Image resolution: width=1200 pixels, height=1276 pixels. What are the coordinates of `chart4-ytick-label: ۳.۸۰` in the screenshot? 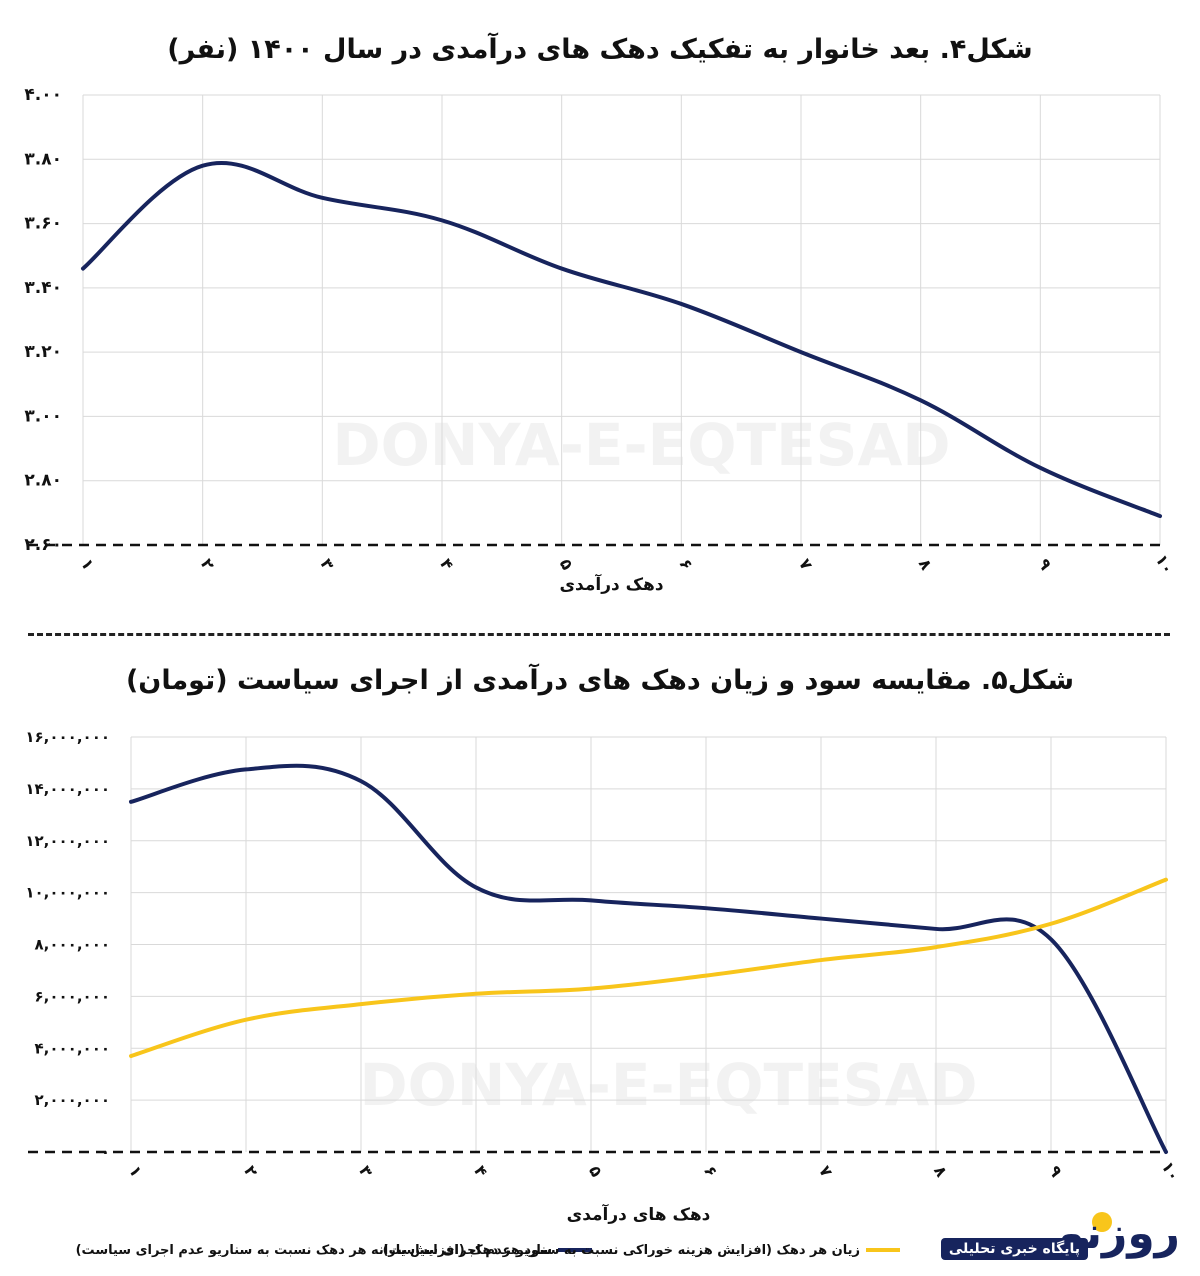 It's located at (43, 159).